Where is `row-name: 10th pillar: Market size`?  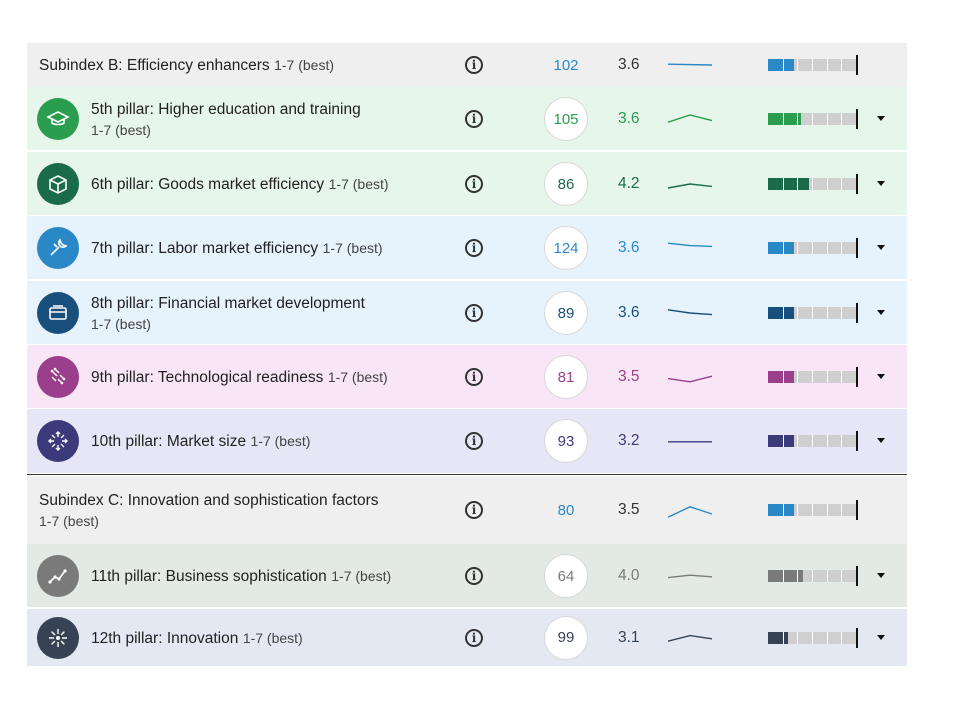
row-name: 10th pillar: Market size is located at coordinates (169, 441).